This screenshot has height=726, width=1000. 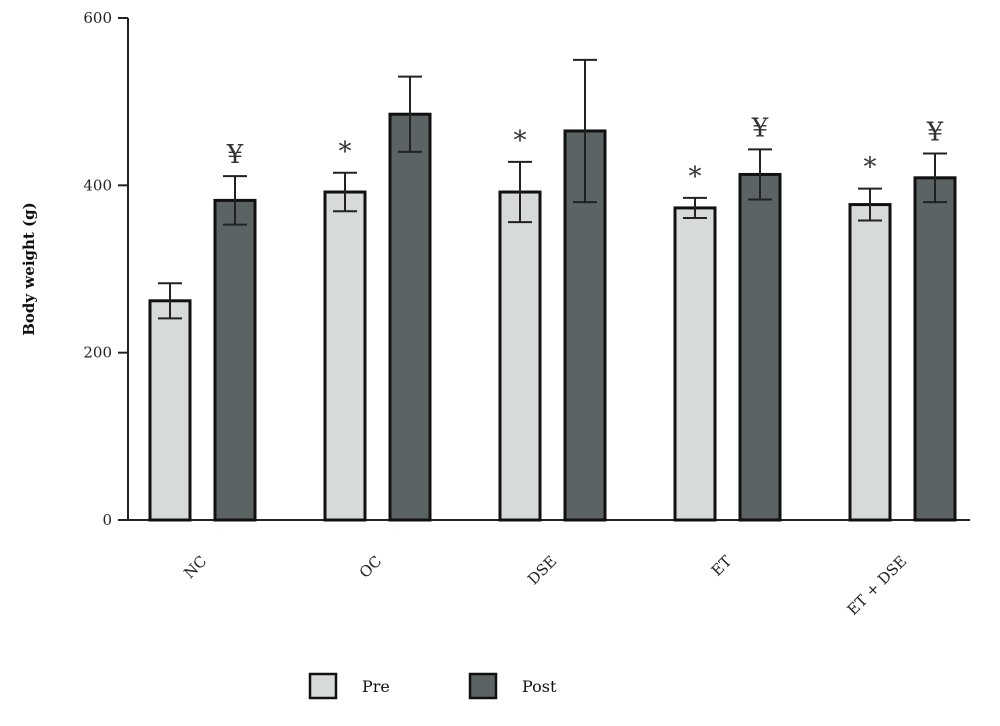 I want to click on legend-swatch-post, so click(x=483, y=686).